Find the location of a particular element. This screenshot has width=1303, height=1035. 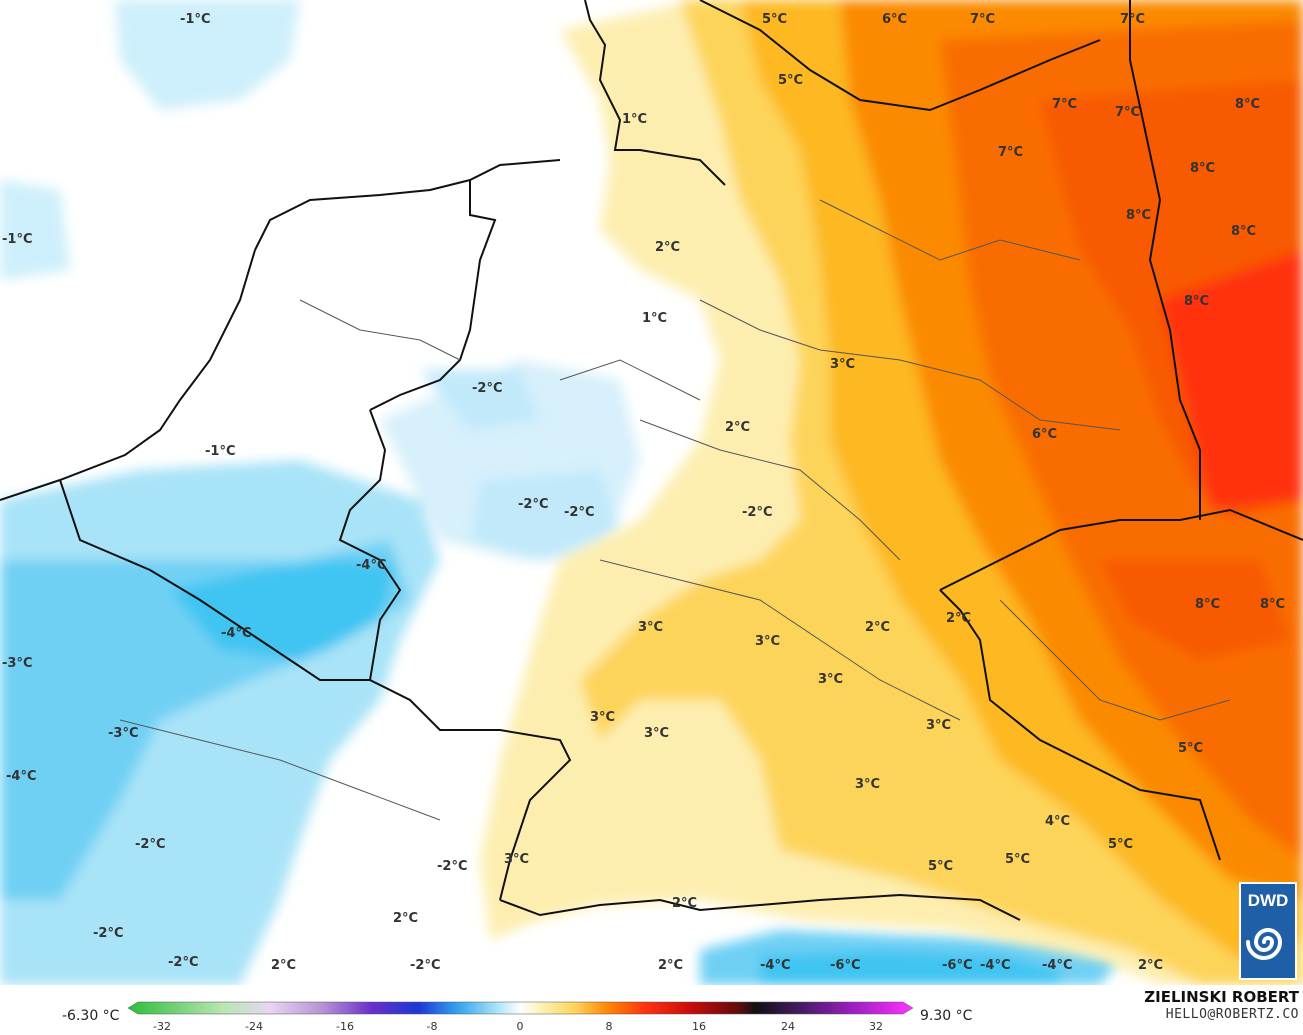

dwd-logo-text: DWD is located at coordinates (1268, 900).